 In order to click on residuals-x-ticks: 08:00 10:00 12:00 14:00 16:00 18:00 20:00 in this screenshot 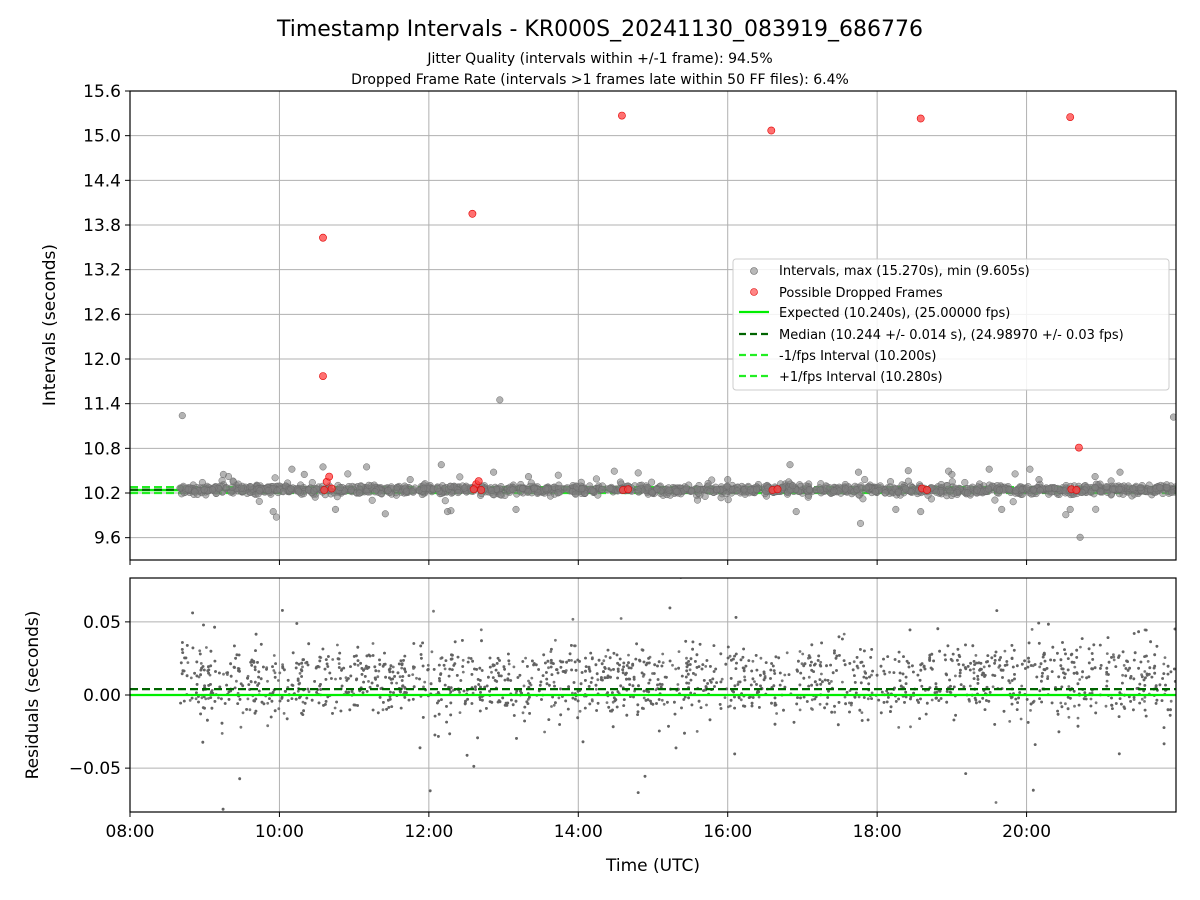, I will do `click(578, 827)`.